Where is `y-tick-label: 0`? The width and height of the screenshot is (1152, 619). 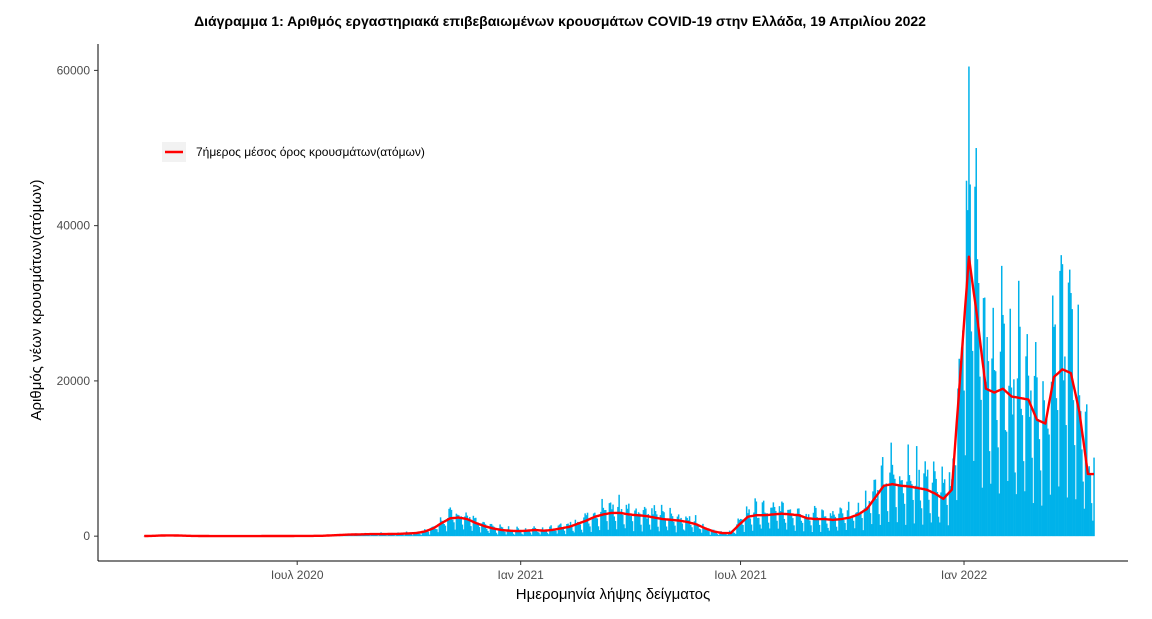 y-tick-label: 0 is located at coordinates (86, 536).